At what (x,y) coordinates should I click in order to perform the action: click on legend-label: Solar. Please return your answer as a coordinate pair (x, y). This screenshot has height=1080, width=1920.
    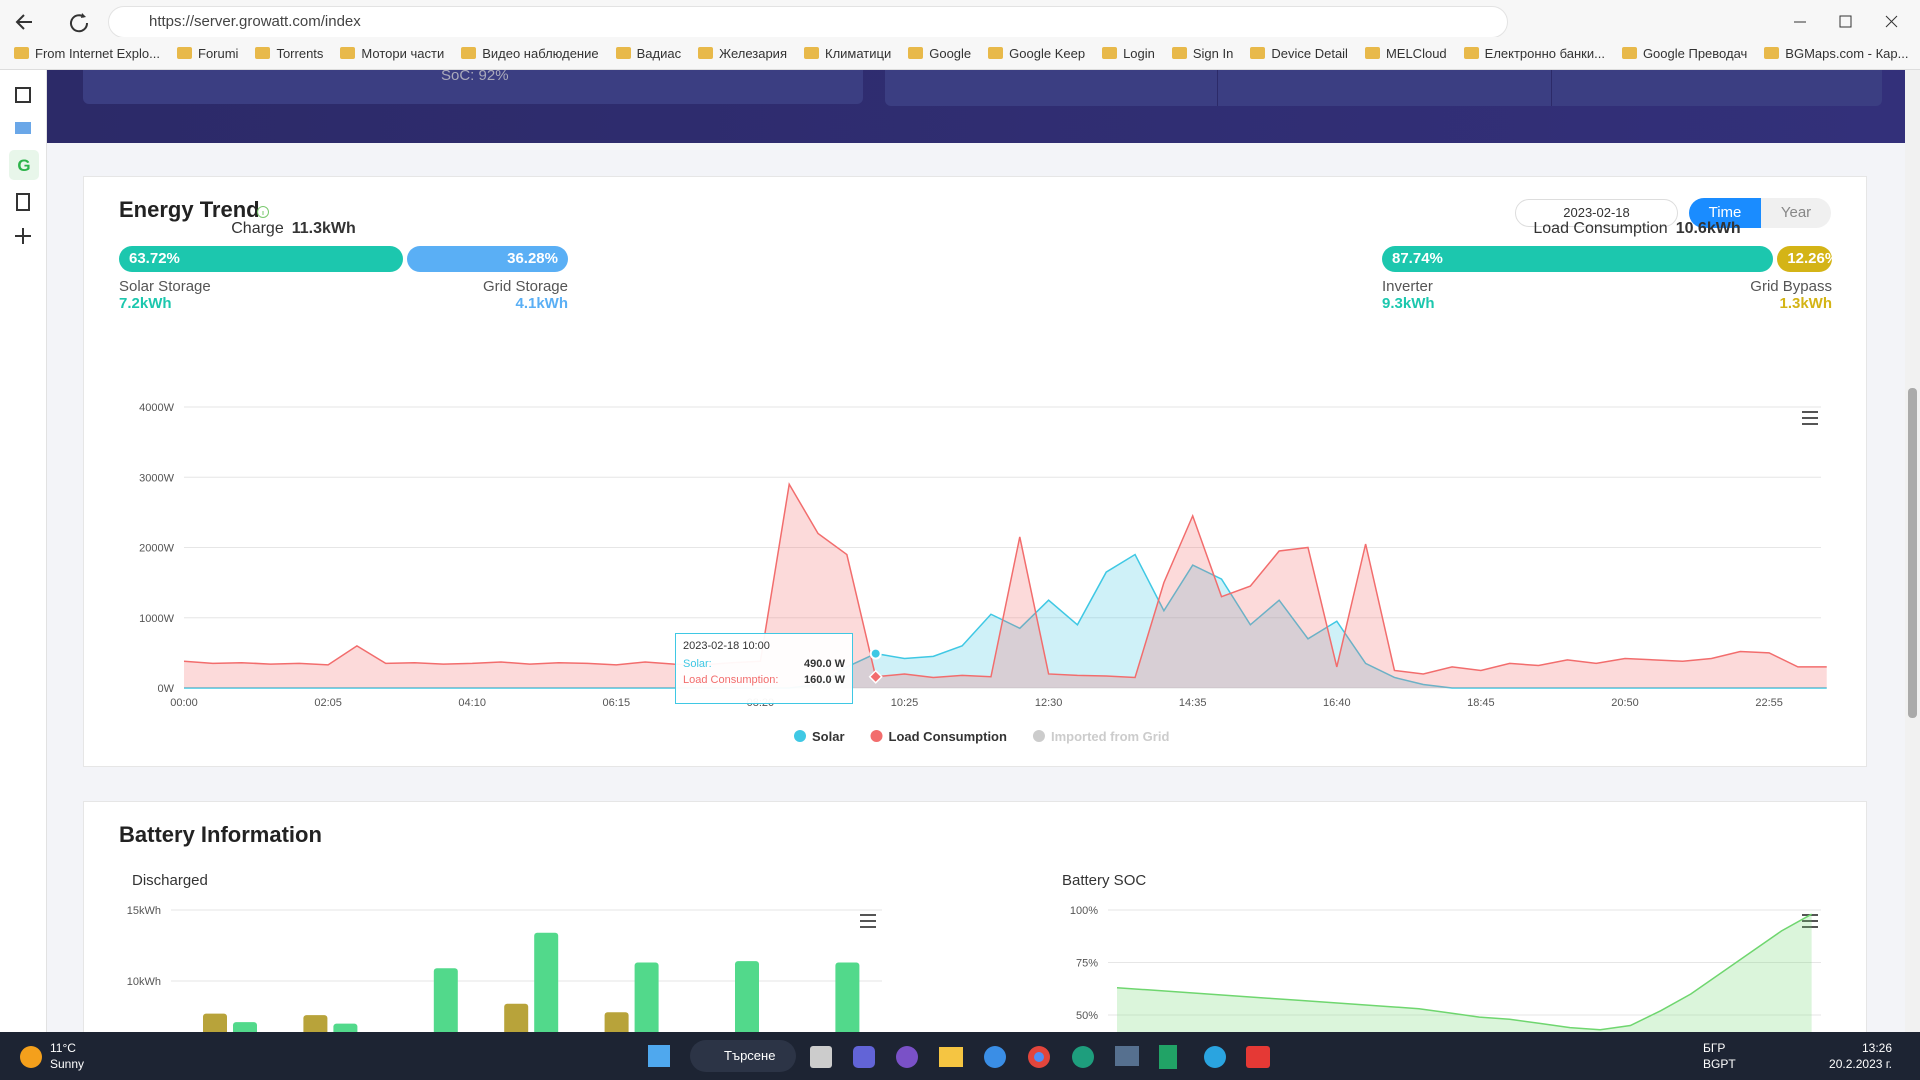
    Looking at the image, I should click on (828, 736).